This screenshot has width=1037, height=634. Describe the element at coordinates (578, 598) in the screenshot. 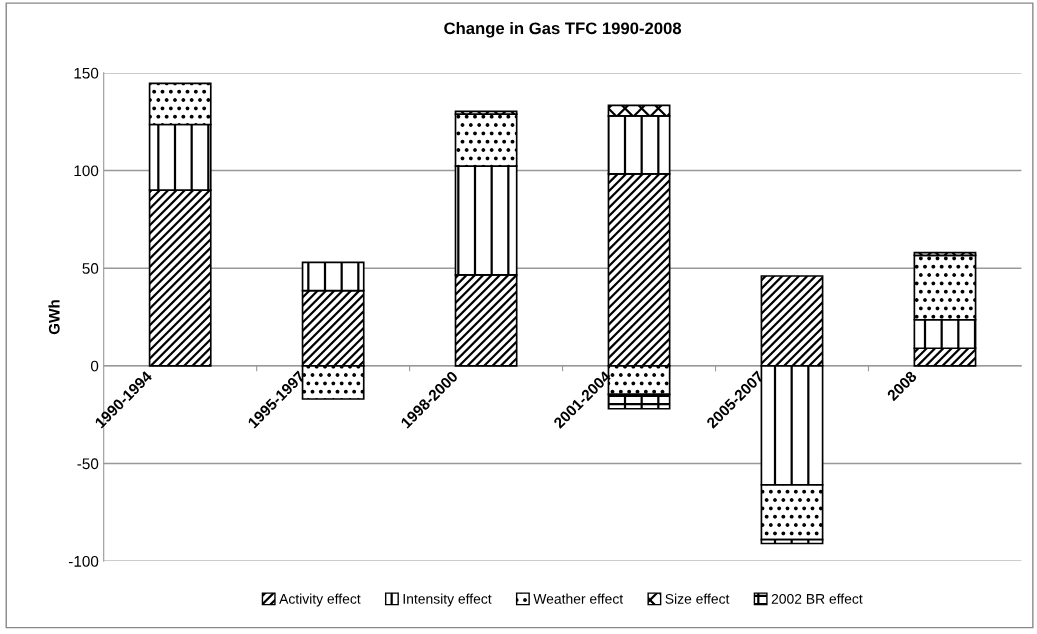

I see `legend-label: Weather effect` at that location.